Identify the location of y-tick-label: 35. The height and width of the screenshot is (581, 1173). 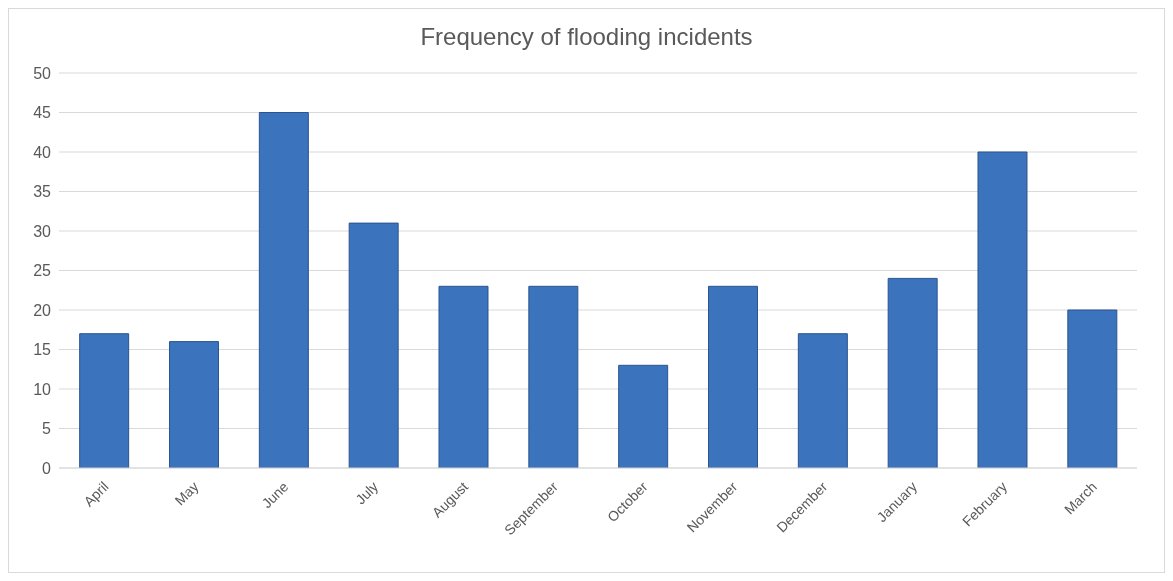
(42, 192).